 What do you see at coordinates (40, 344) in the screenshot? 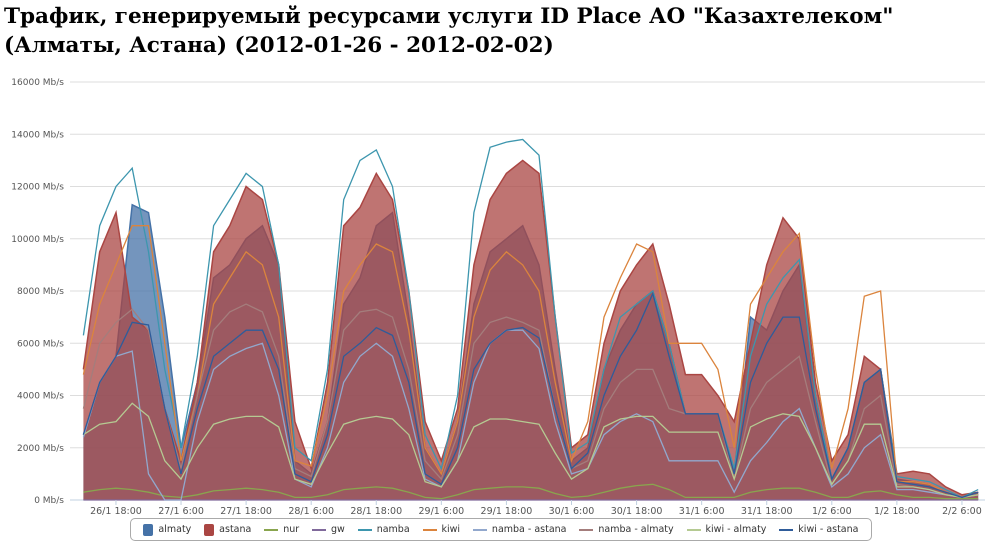
I see `y-tick-label: 6000 Mb/s` at bounding box center [40, 344].